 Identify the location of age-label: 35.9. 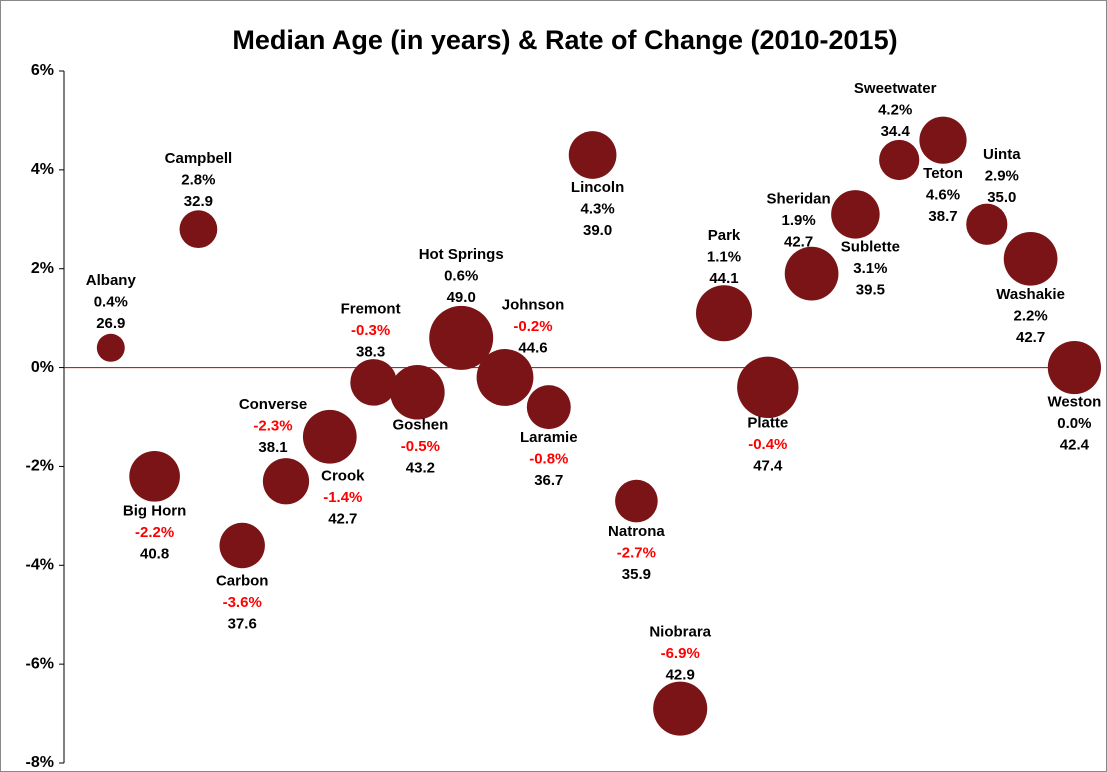
(636, 574).